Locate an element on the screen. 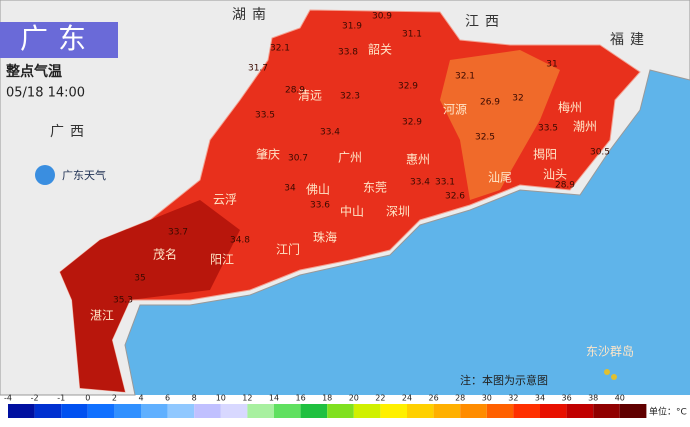 The width and height of the screenshot is (690, 427). temperature: 32.3 is located at coordinates (350, 97).